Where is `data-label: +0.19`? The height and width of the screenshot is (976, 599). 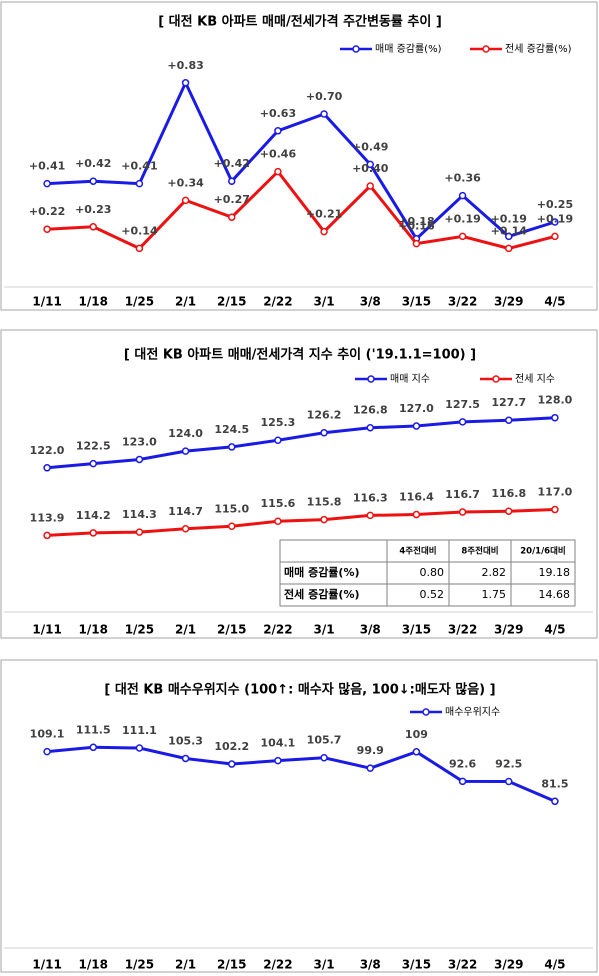 data-label: +0.19 is located at coordinates (509, 218).